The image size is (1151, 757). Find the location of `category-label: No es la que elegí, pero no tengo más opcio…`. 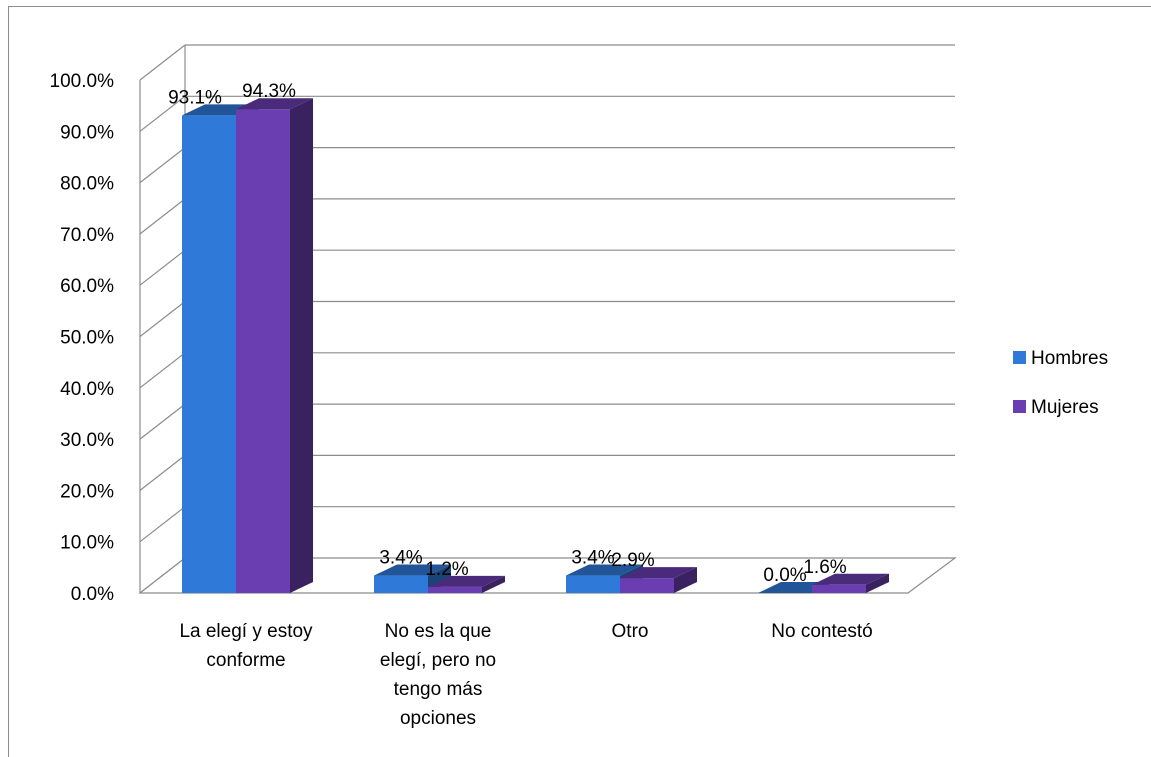

category-label: No es la que elegí, pero no tengo más opcio… is located at coordinates (438, 675).